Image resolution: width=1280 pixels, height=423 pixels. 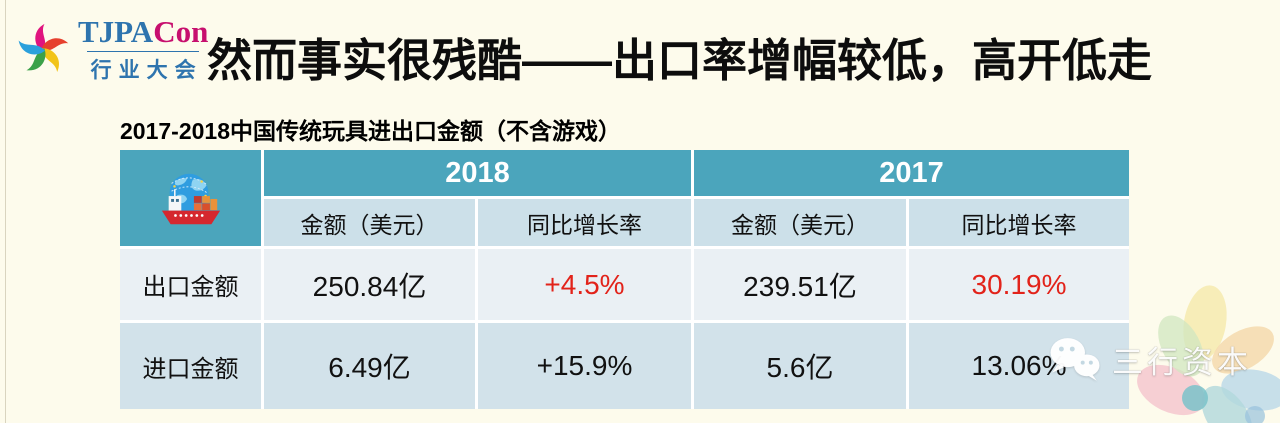 What do you see at coordinates (1075, 359) in the screenshot?
I see `wechat-icon` at bounding box center [1075, 359].